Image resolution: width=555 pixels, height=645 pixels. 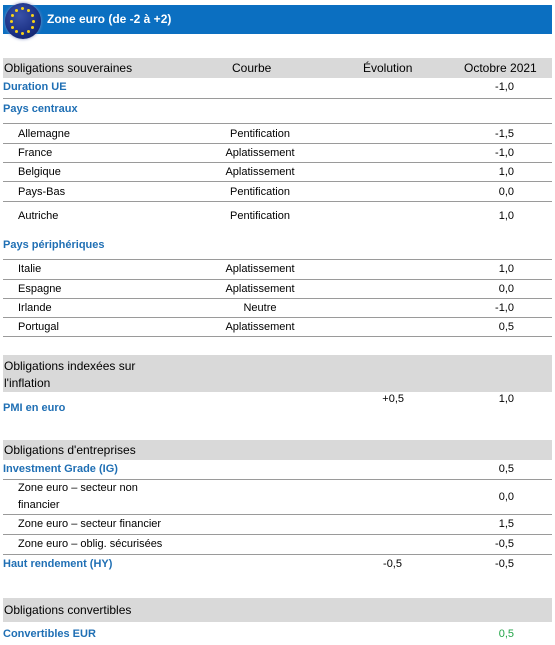 What do you see at coordinates (40, 109) in the screenshot?
I see `central-title: Pays centraux` at bounding box center [40, 109].